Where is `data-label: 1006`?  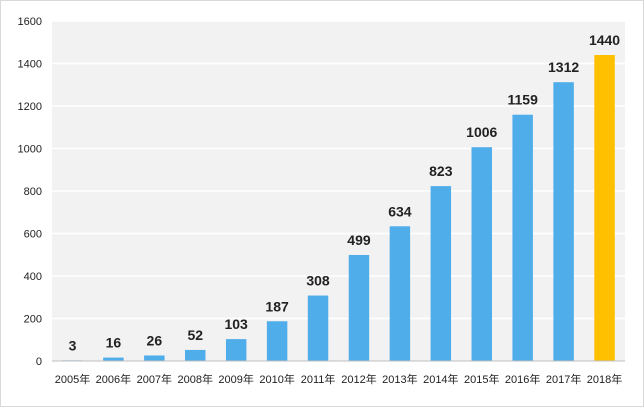
data-label: 1006 is located at coordinates (481, 132).